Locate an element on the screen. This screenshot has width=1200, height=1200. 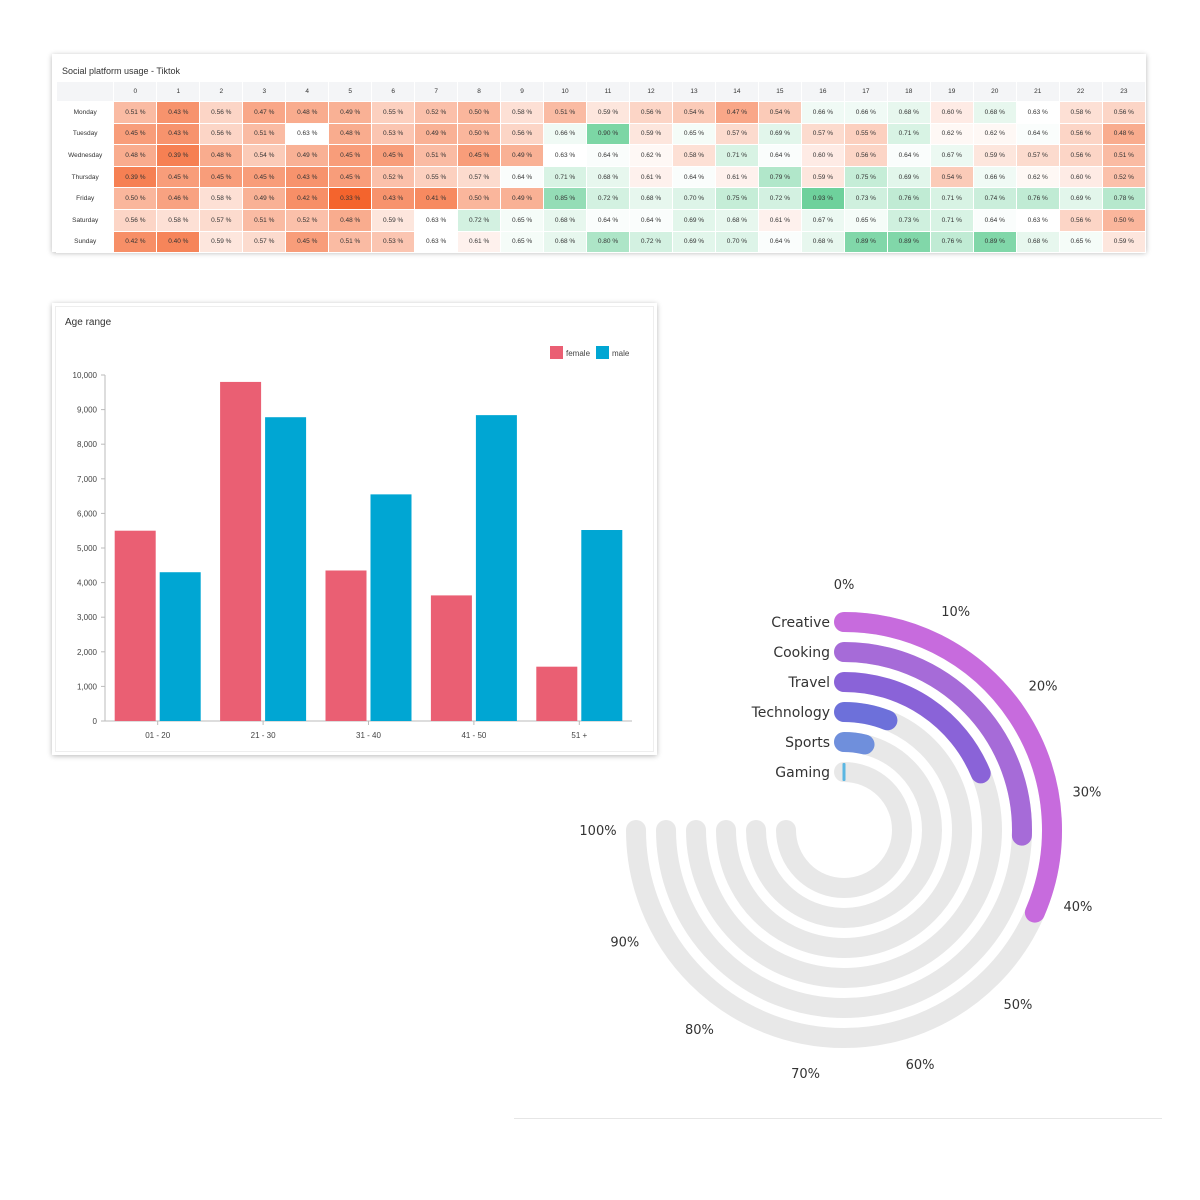
x-tick-label: 01 - 20 is located at coordinates (157, 735).